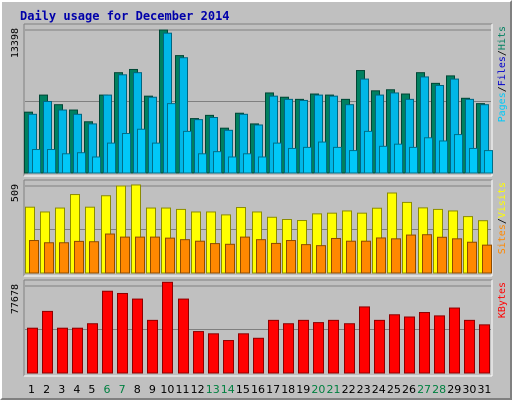  What do you see at coordinates (454, 389) in the screenshot?
I see `x-tick-label: 29` at bounding box center [454, 389].